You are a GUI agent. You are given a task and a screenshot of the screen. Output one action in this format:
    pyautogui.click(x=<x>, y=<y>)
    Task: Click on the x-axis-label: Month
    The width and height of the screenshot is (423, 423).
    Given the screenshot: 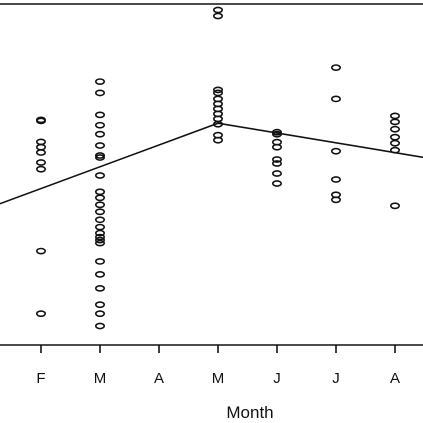 What is the action you would take?
    pyautogui.click(x=249, y=412)
    